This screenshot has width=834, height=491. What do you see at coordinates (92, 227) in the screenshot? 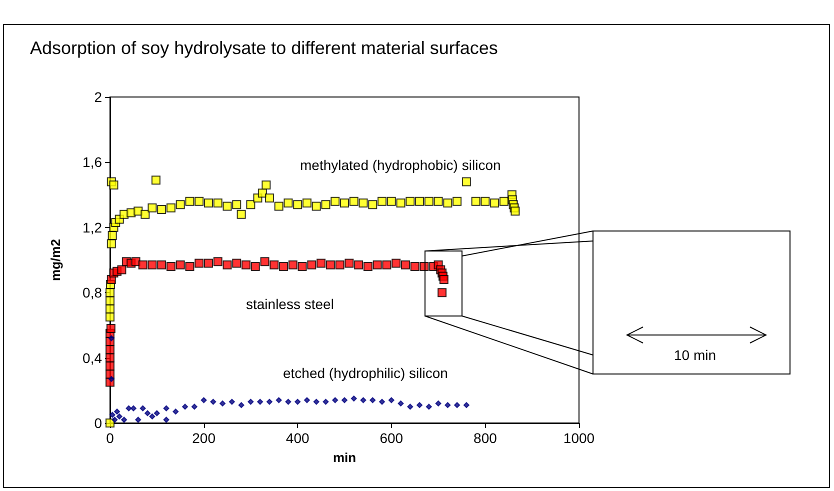
I see `y-tick-label: 1,2` at bounding box center [92, 227].